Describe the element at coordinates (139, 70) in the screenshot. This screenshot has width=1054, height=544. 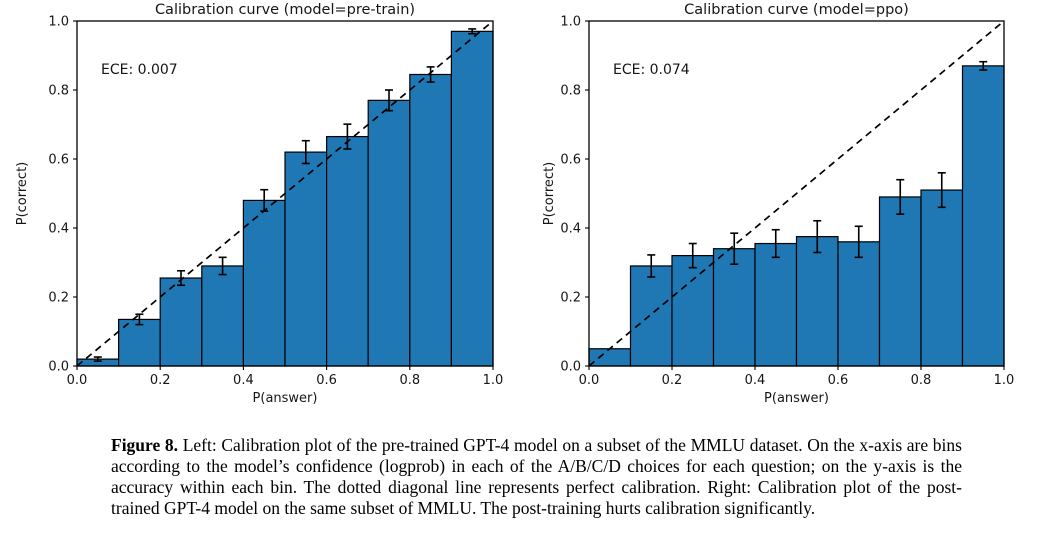
I see `ece-annotation: ECE: 0.007` at that location.